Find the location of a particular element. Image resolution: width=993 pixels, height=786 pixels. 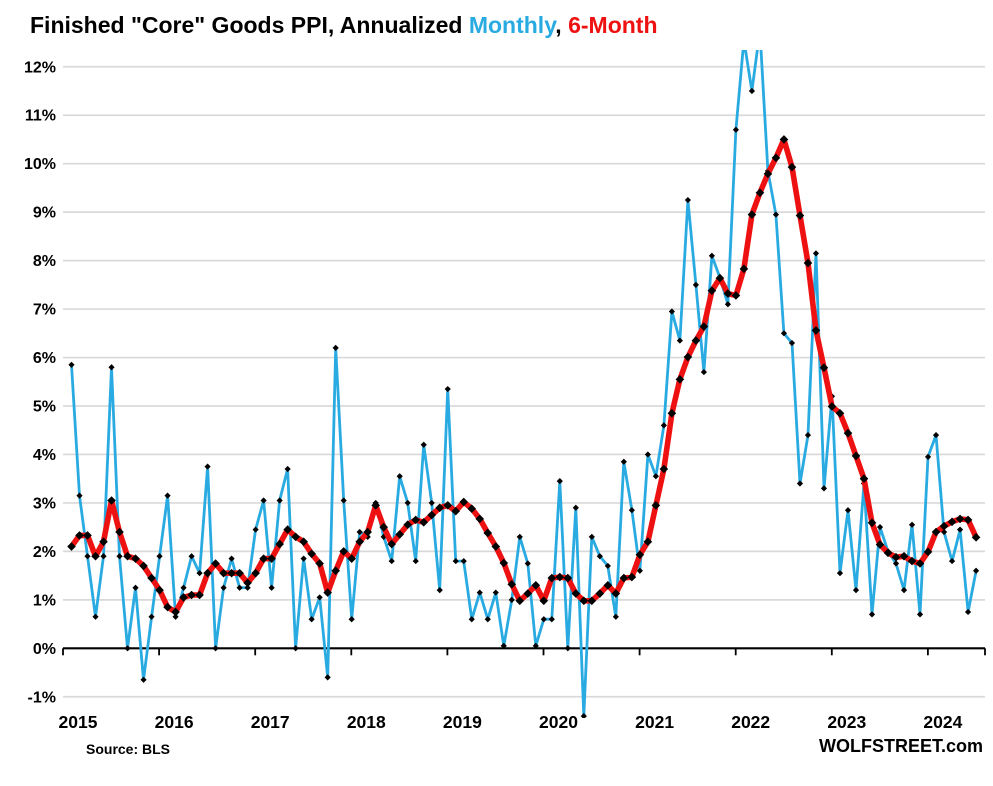

y-axis-label: 2% is located at coordinates (44, 552).